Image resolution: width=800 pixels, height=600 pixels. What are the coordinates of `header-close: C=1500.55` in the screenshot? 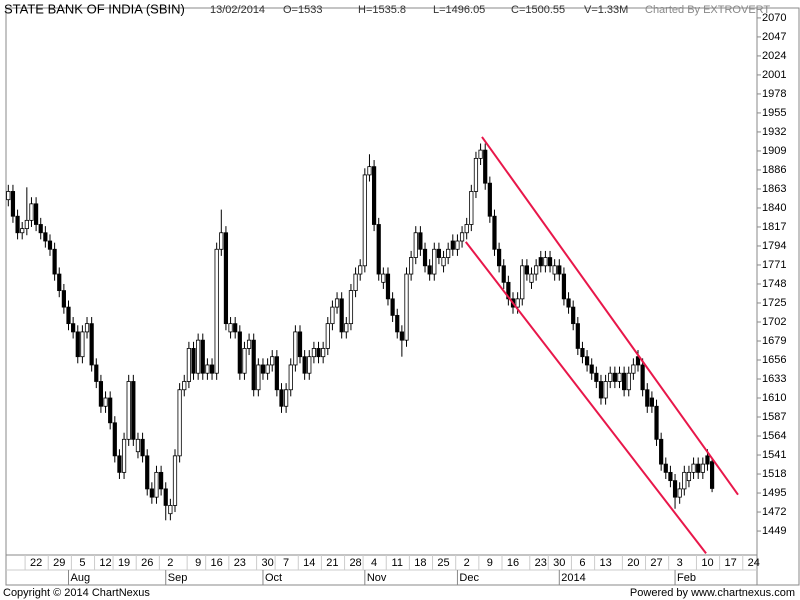 It's located at (538, 10).